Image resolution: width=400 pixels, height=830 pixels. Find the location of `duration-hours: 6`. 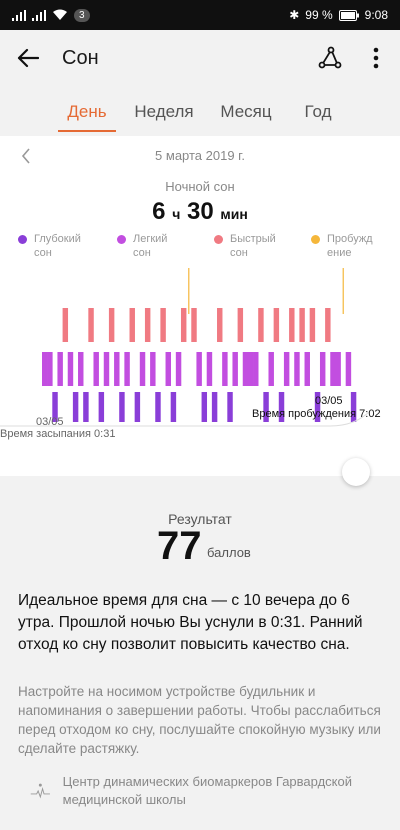

duration-hours: 6 is located at coordinates (159, 211).